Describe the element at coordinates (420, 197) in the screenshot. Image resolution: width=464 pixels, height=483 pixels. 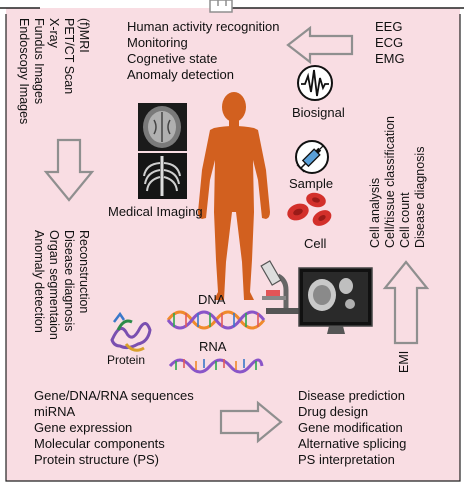
I see `cell-task-item: Disease diagnosis` at that location.